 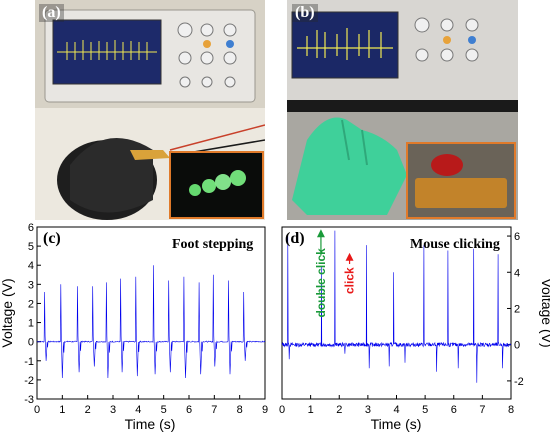 I want to click on y-tick-label: -1, so click(x=29, y=362).